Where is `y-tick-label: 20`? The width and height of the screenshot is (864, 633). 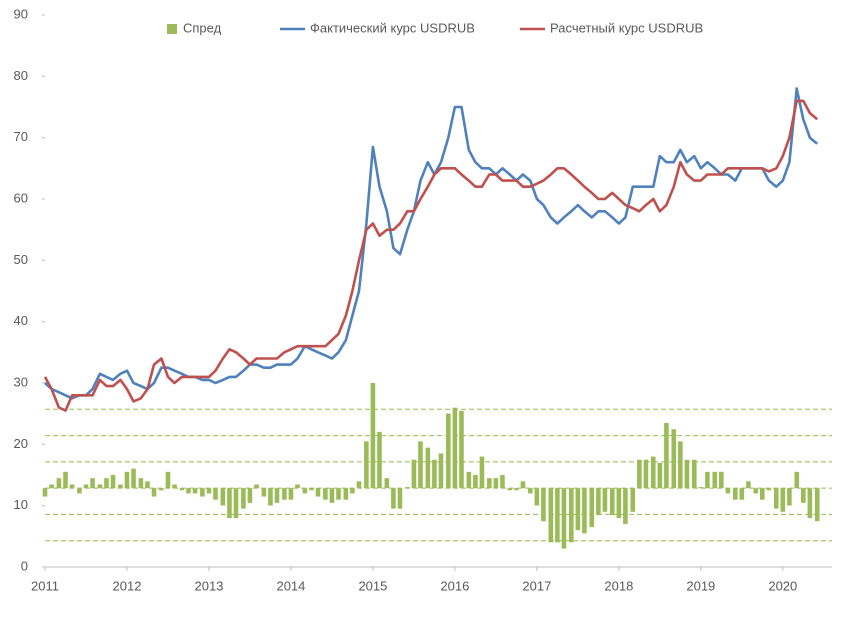
y-tick-label: 20 is located at coordinates (21, 443).